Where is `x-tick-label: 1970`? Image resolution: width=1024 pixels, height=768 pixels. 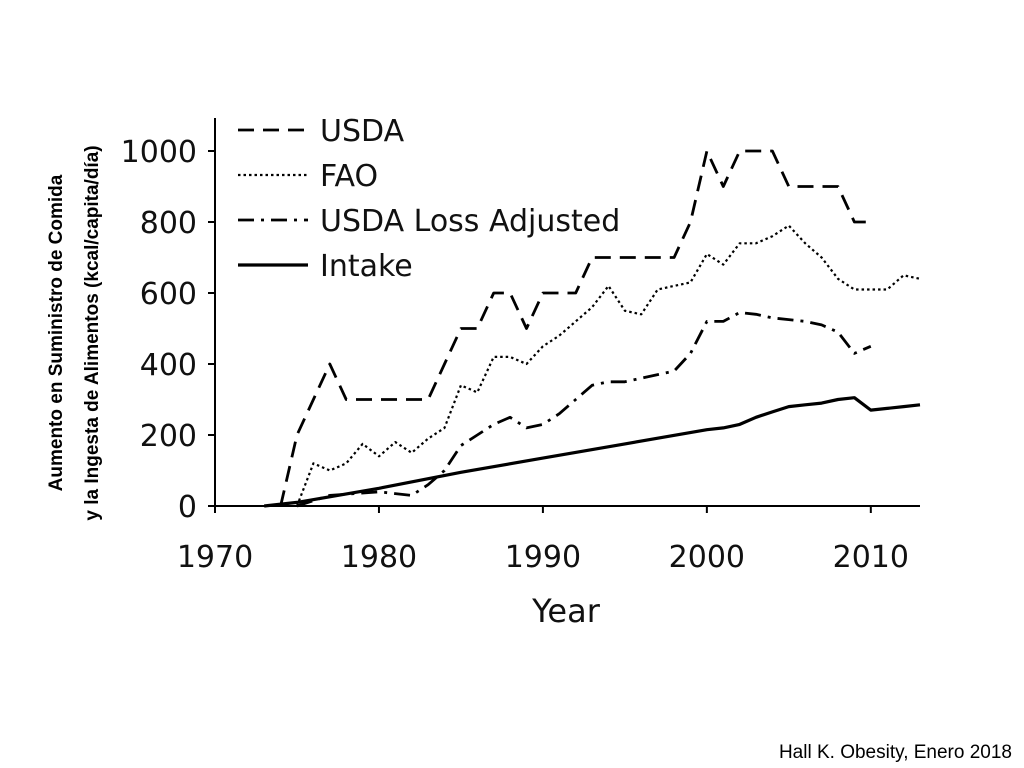
x-tick-label: 1970 is located at coordinates (215, 557).